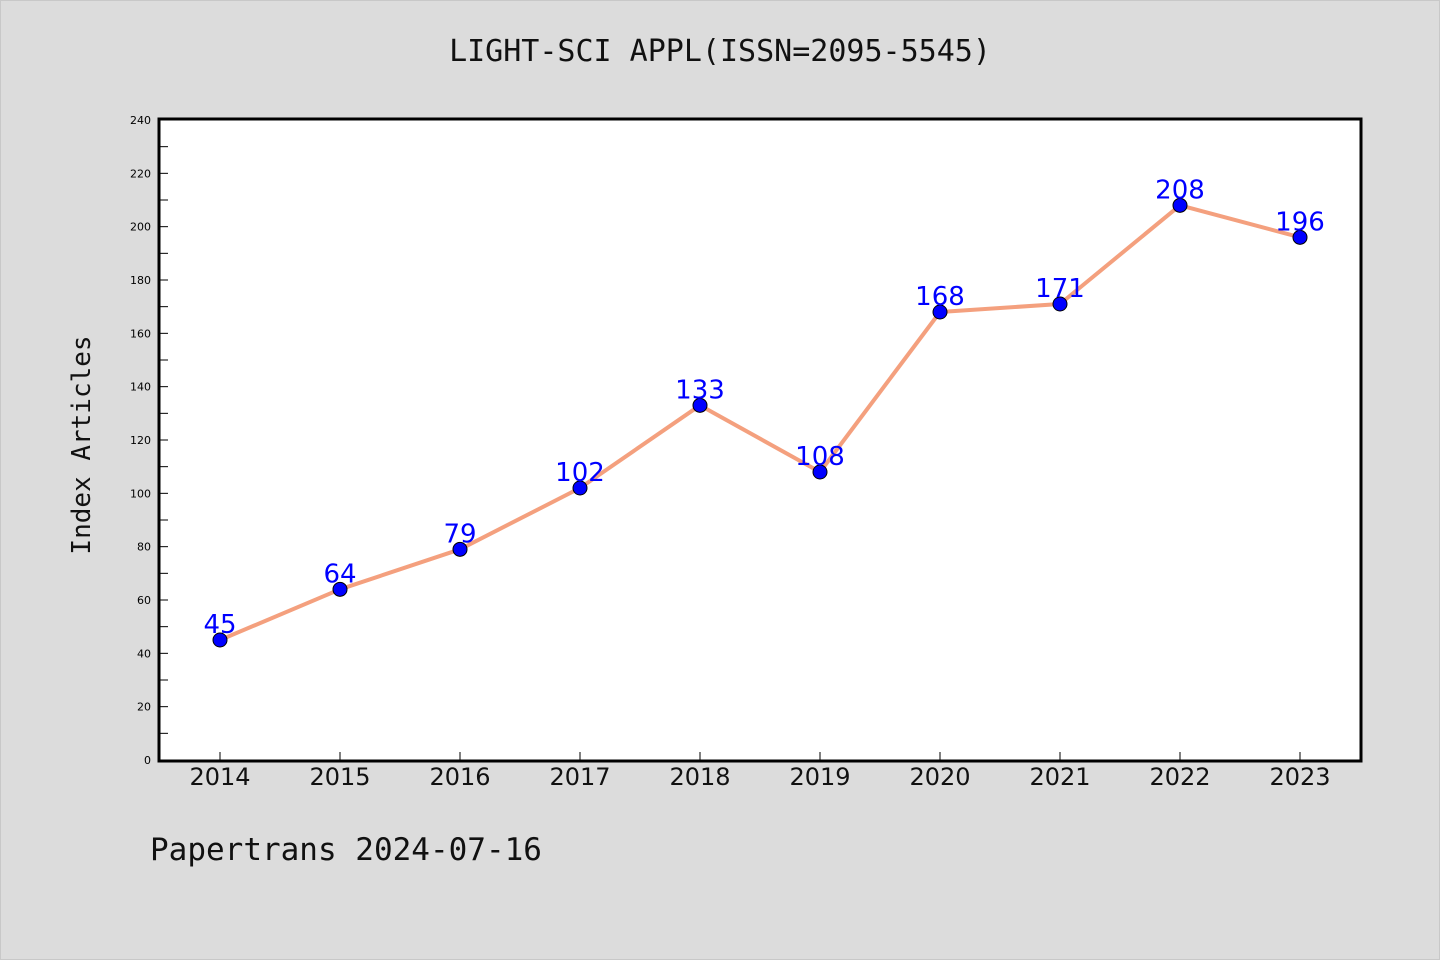  Describe the element at coordinates (1180, 190) in the screenshot. I see `data-label: 208` at that location.